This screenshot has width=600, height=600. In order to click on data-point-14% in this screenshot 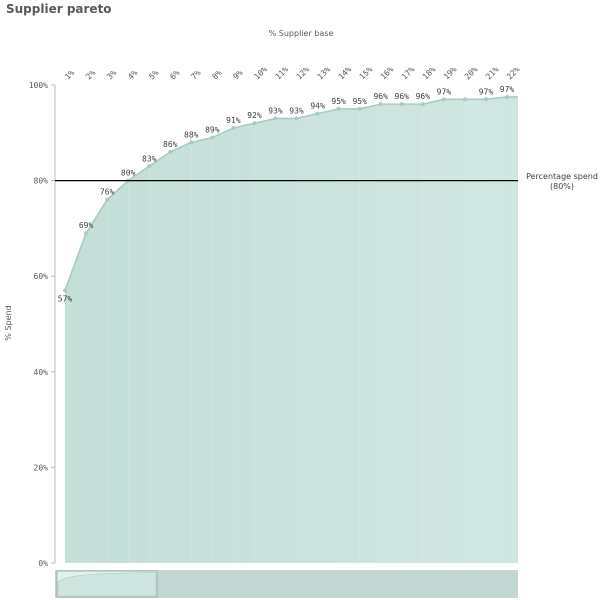, I will do `click(338, 108)`.